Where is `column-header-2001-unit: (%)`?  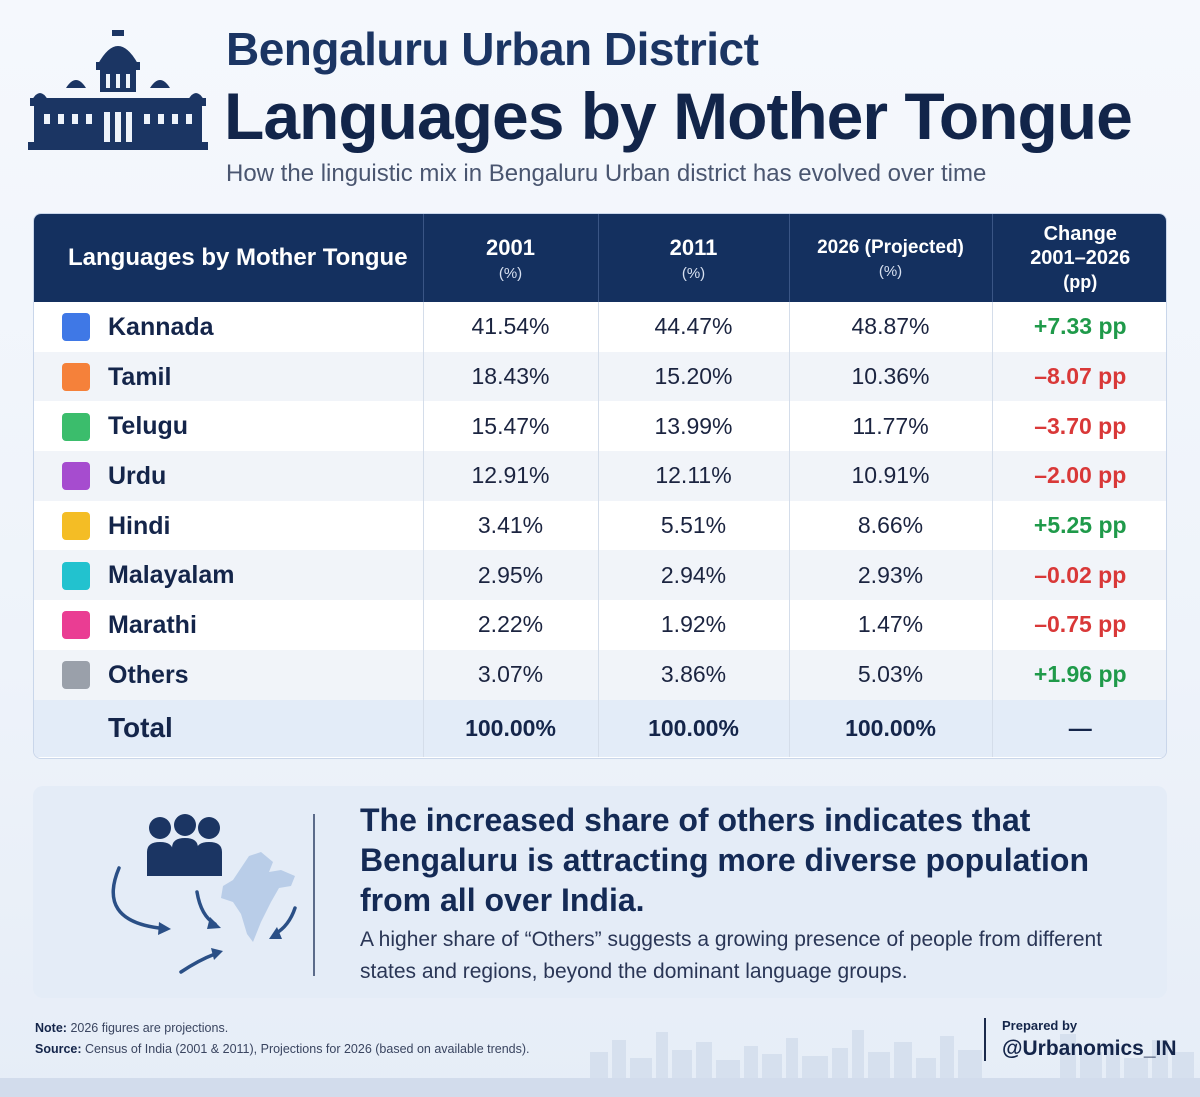
column-header-2001-unit: (%) is located at coordinates (510, 273).